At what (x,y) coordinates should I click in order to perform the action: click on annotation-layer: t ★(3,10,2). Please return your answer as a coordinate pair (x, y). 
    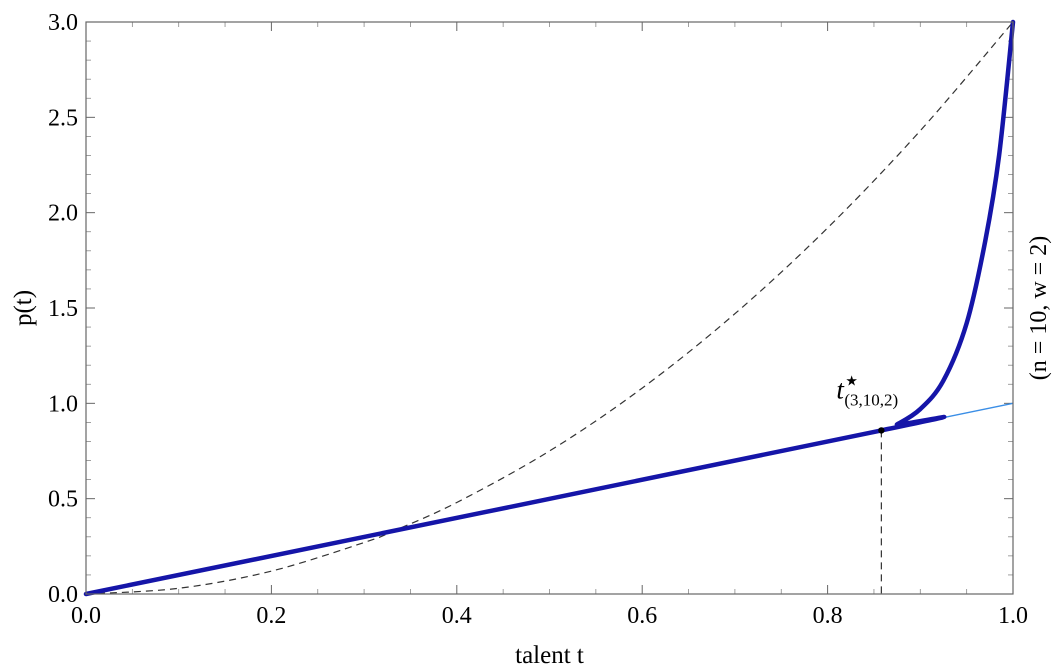
    Looking at the image, I should click on (867, 483).